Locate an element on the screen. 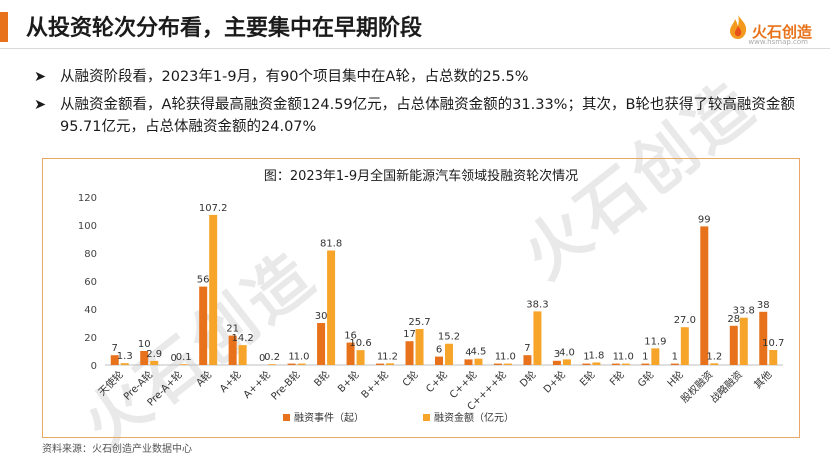 This screenshot has height=466, width=830. y-tick-label: 20 is located at coordinates (90, 338).